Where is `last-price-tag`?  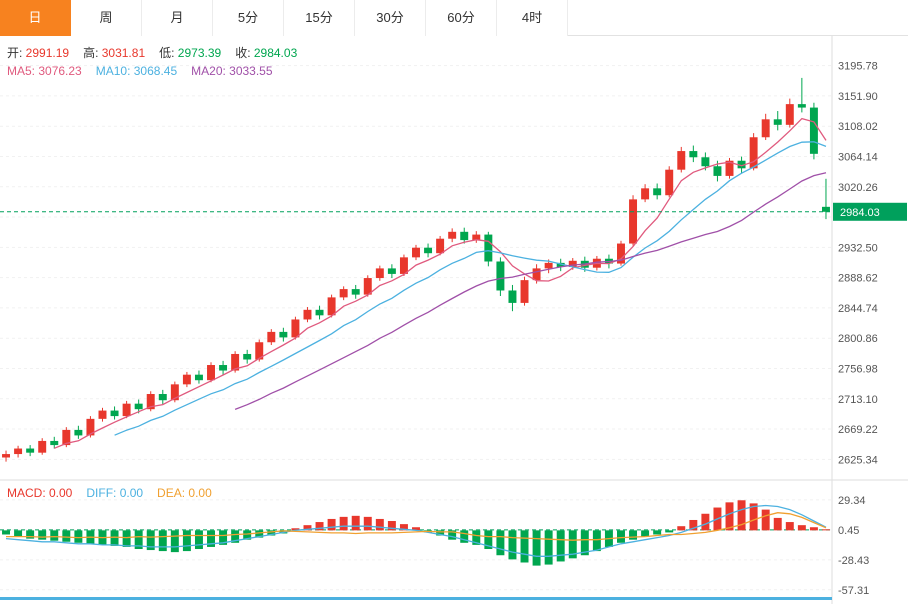
last-price-tag is located at coordinates (870, 211).